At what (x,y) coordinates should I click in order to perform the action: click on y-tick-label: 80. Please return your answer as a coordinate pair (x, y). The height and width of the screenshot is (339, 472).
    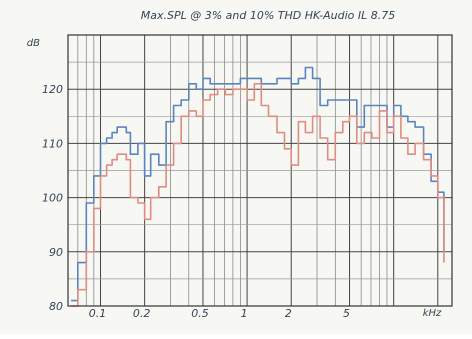
    Looking at the image, I should click on (56, 306).